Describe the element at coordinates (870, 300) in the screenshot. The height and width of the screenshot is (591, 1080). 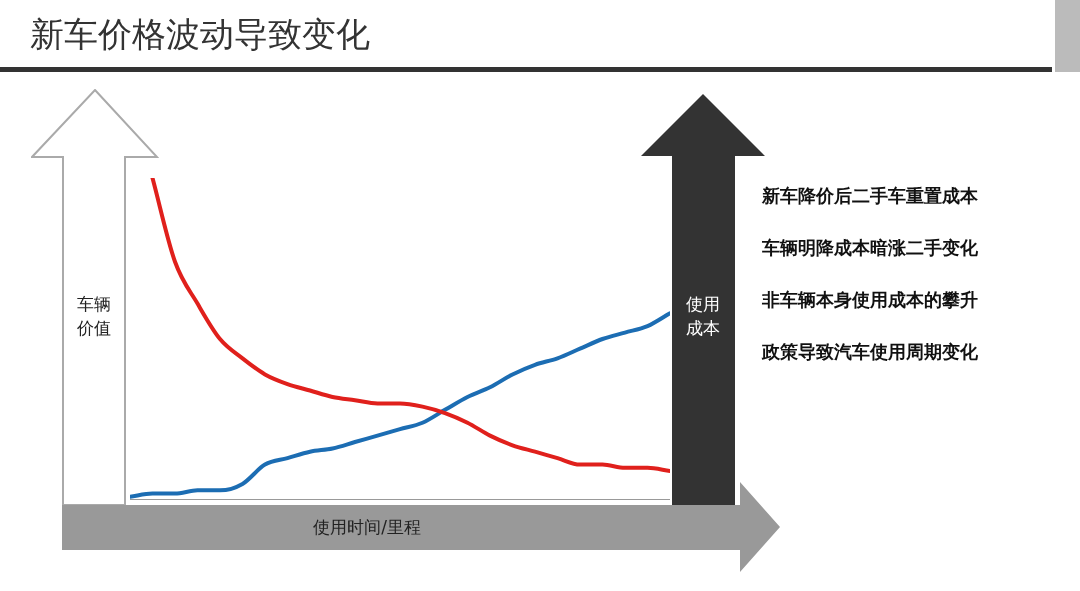
I see `text: 非车辆本身使用成本的攀升` at that location.